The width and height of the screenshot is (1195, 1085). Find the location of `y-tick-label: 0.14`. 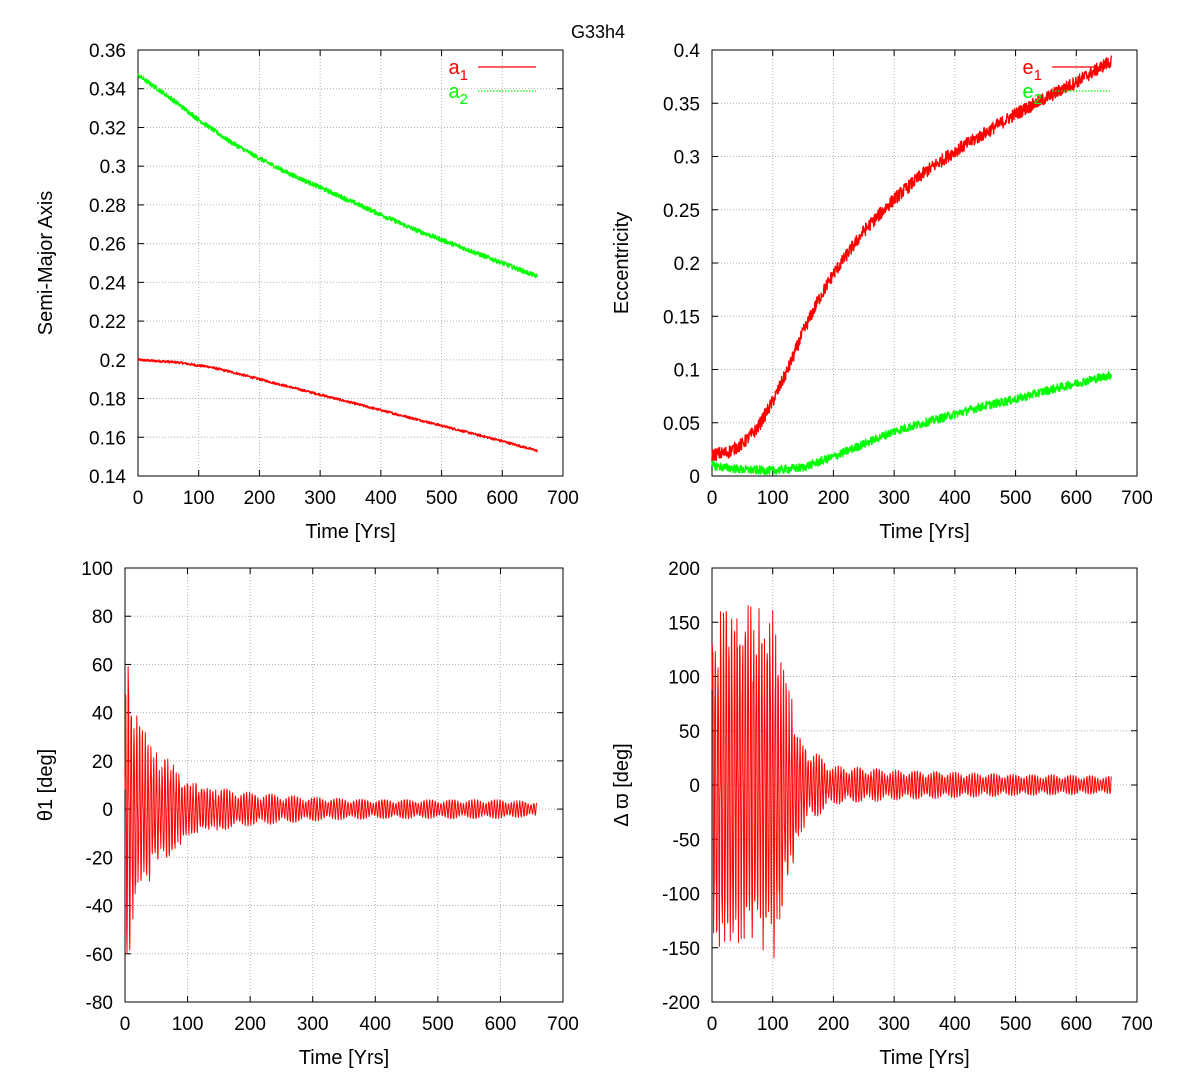

y-tick-label: 0.14 is located at coordinates (107, 477).